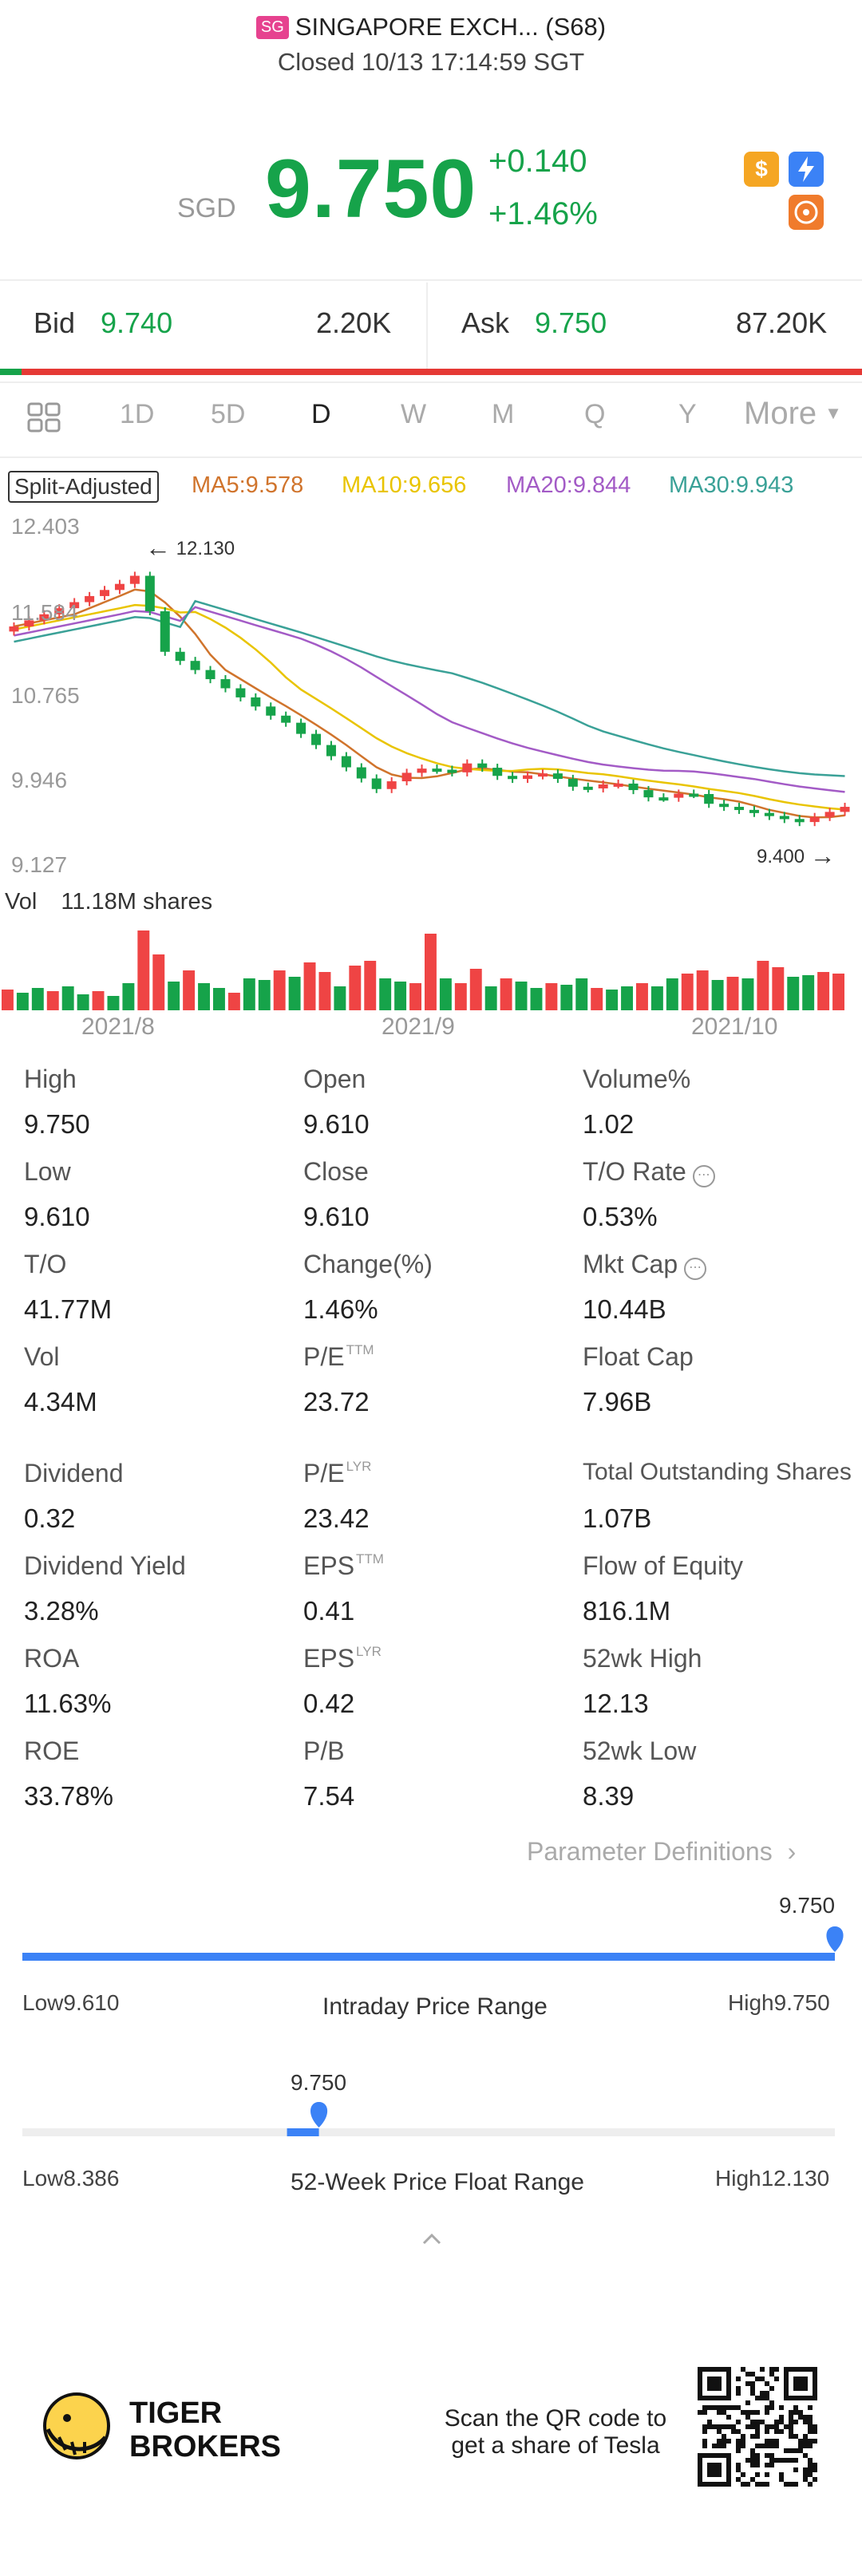  What do you see at coordinates (431, 27) in the screenshot?
I see `page-title: SG SINGAPORE EXCH... (S68)` at bounding box center [431, 27].